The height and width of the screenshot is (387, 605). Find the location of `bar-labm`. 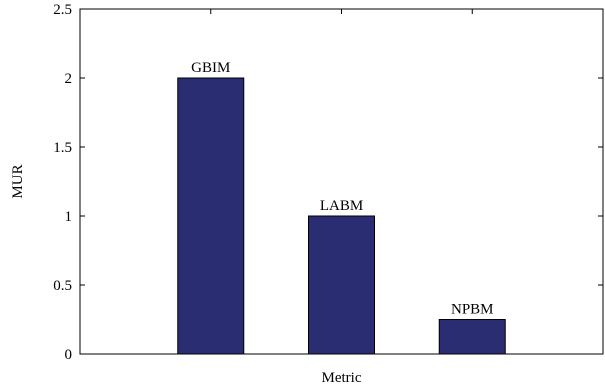

bar-labm is located at coordinates (341, 285).